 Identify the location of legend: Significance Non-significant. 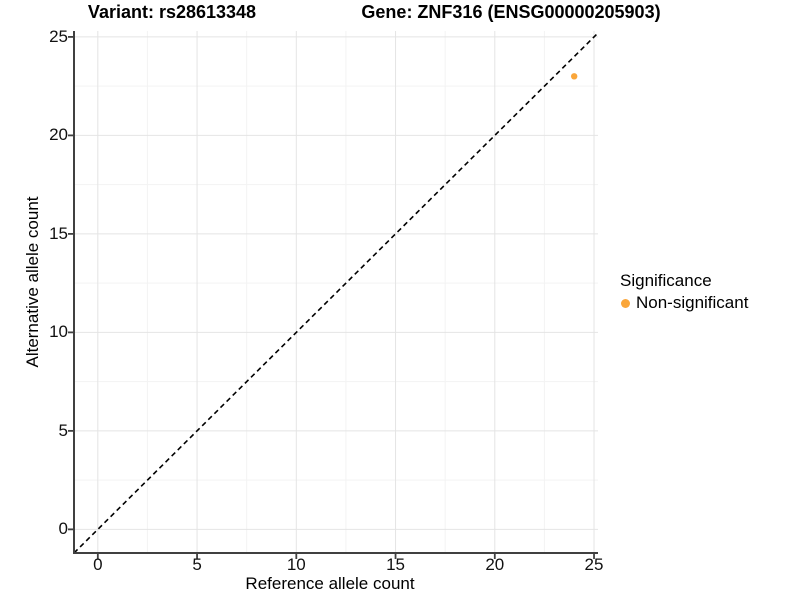
(684, 292).